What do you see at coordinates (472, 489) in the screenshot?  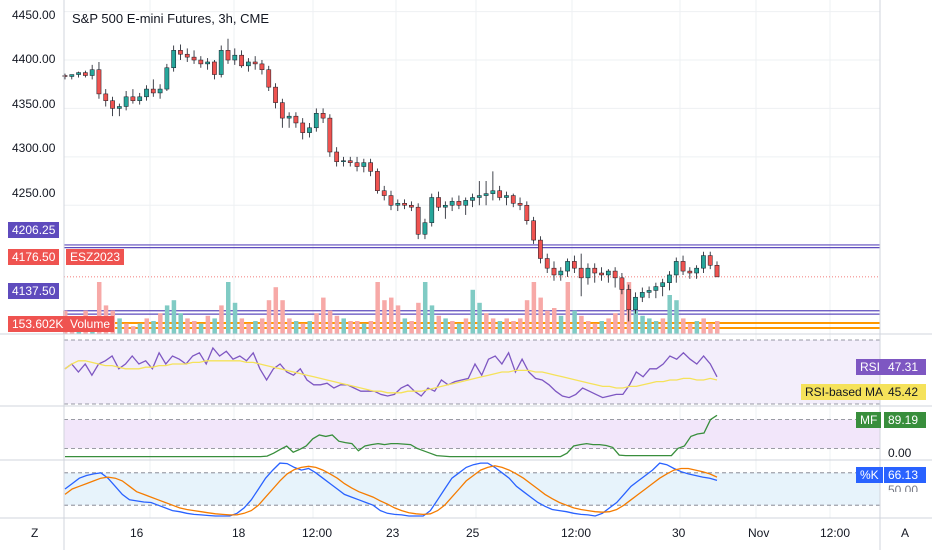 I see `stochastic-pane` at bounding box center [472, 489].